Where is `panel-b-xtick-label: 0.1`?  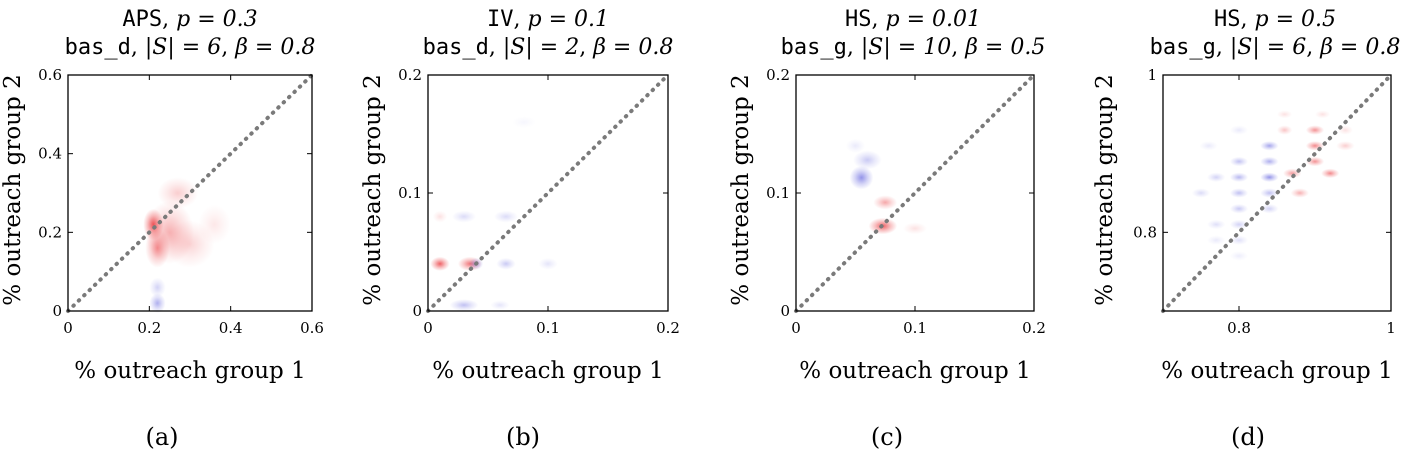 panel-b-xtick-label: 0.1 is located at coordinates (548, 328).